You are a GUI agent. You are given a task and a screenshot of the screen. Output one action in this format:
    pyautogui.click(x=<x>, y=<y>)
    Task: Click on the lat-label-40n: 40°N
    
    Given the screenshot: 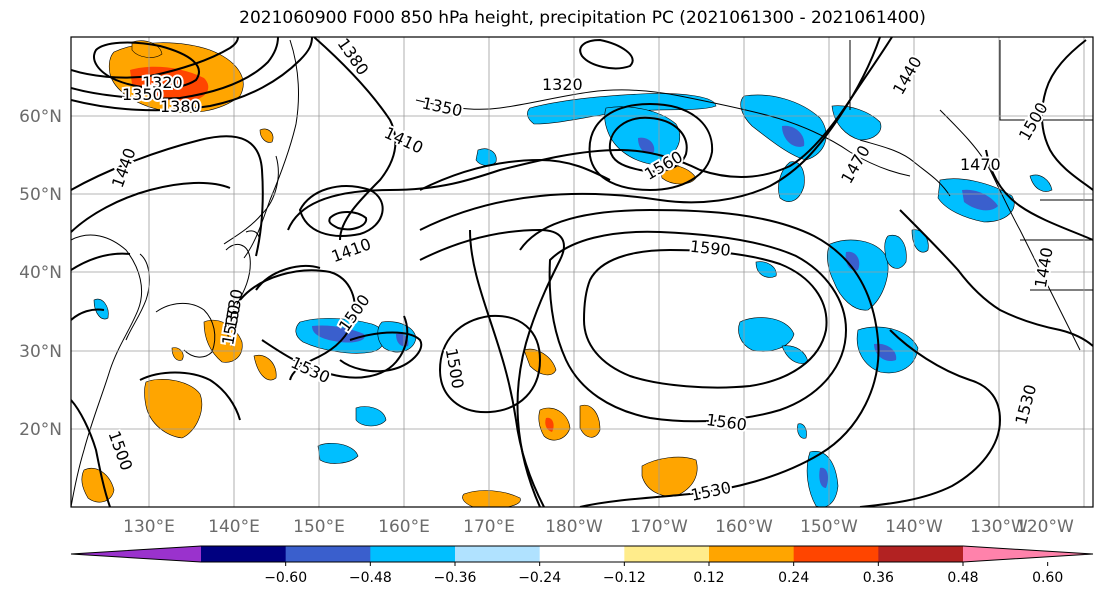 What is the action you would take?
    pyautogui.click(x=40, y=273)
    